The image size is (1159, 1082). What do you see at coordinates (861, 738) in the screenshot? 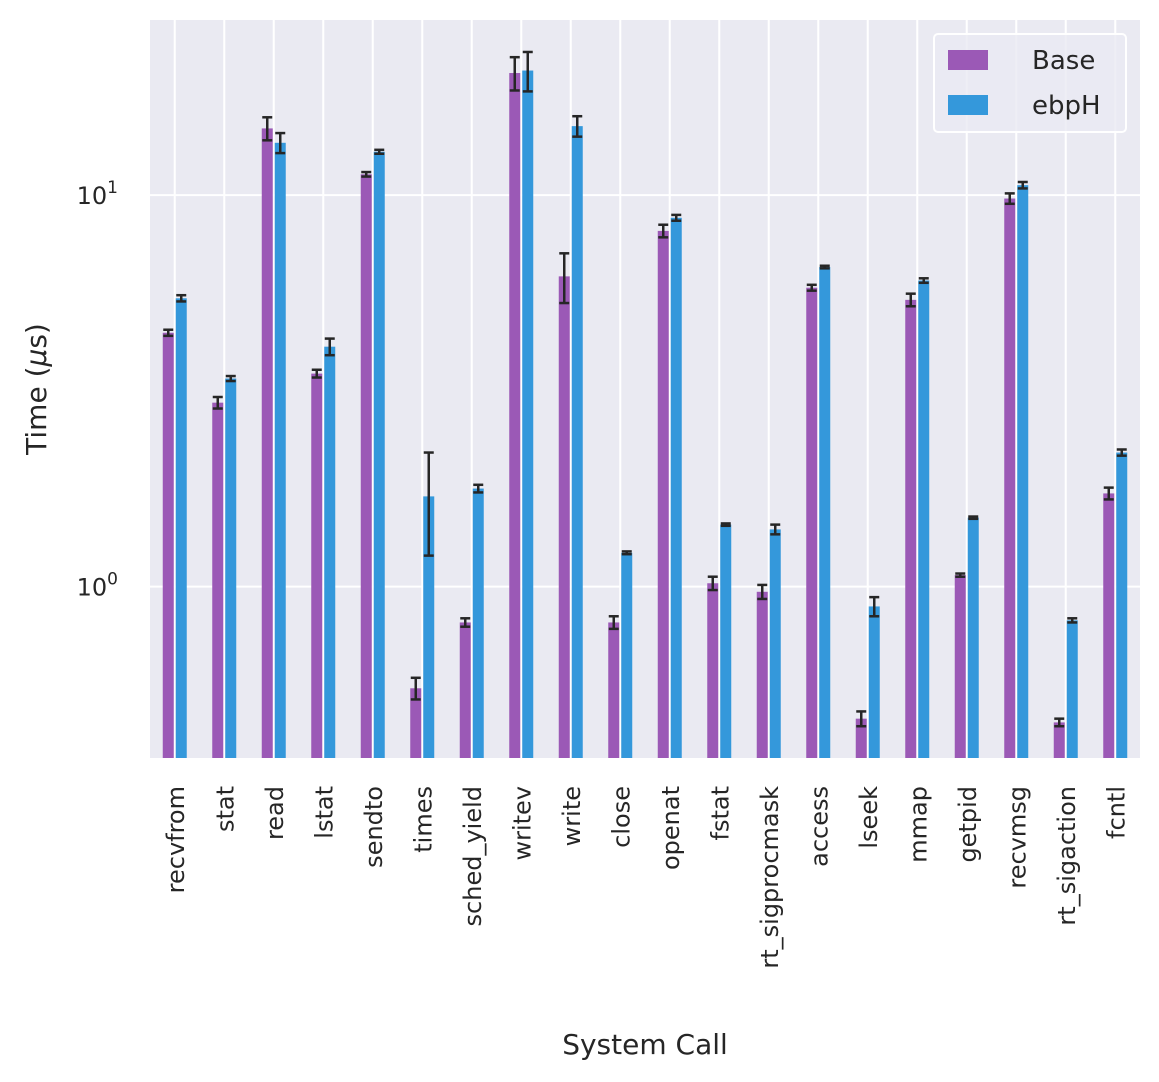
I see `bar-base-lseek` at bounding box center [861, 738].